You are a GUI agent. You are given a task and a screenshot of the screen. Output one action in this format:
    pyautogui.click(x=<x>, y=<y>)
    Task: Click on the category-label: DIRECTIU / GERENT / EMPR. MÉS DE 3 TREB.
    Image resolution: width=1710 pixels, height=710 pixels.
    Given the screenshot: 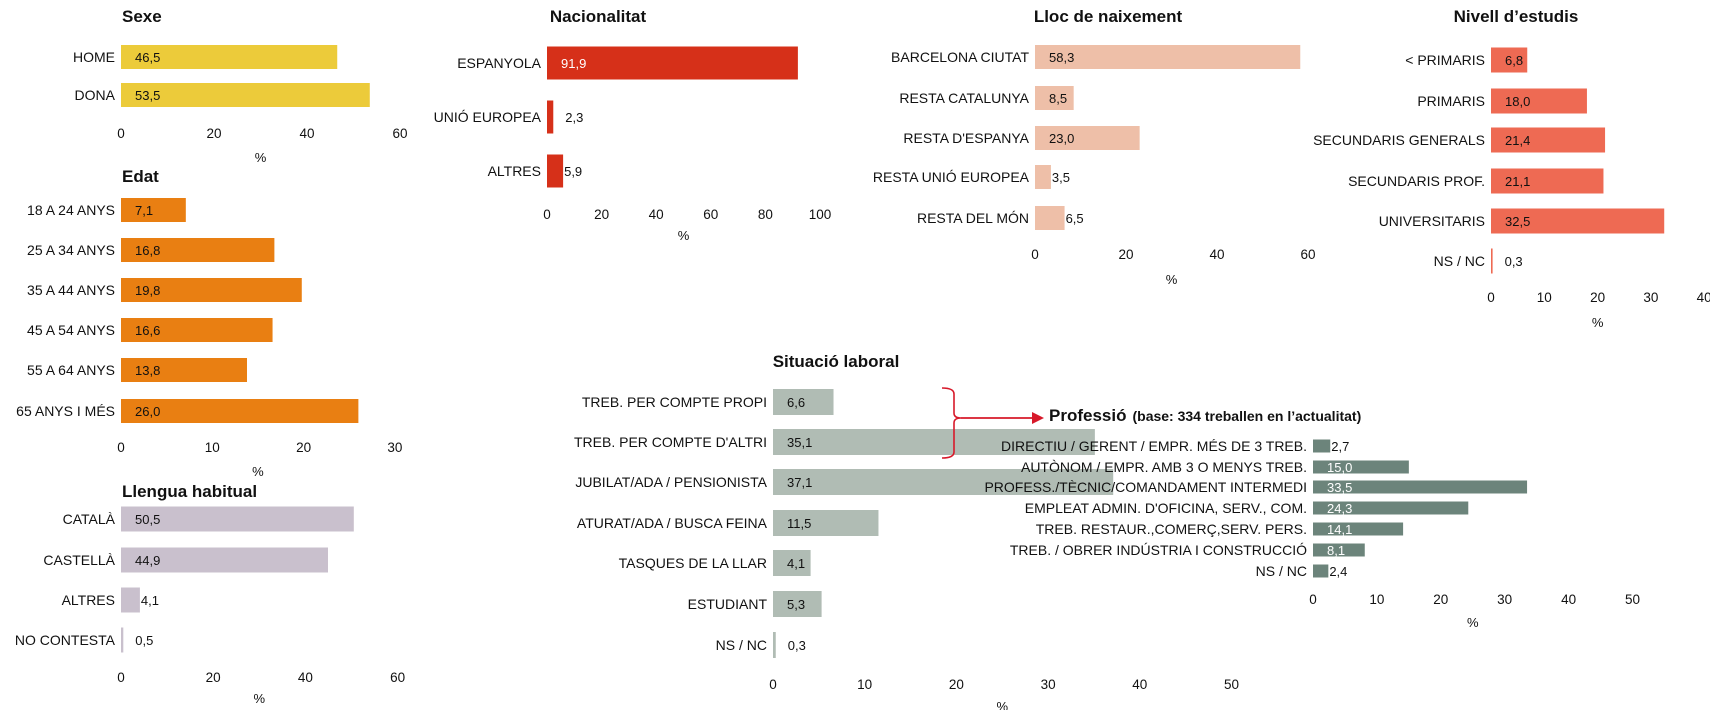 What is the action you would take?
    pyautogui.click(x=1154, y=446)
    